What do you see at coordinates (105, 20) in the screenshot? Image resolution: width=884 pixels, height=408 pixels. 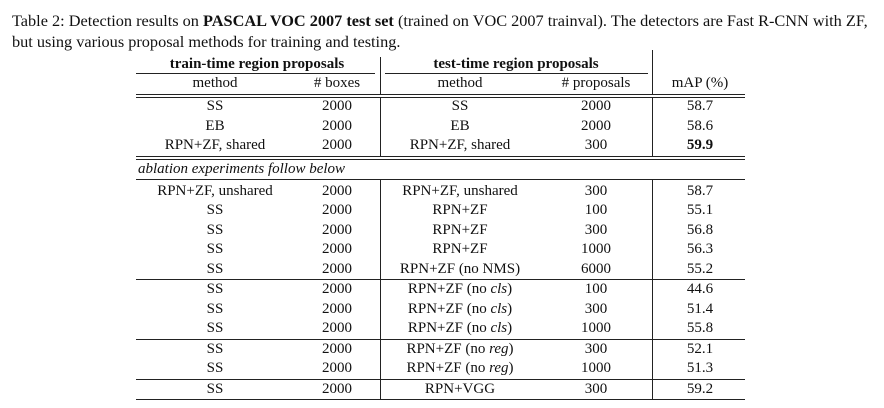 I see `caption-text: Table 2: Detection results on` at bounding box center [105, 20].